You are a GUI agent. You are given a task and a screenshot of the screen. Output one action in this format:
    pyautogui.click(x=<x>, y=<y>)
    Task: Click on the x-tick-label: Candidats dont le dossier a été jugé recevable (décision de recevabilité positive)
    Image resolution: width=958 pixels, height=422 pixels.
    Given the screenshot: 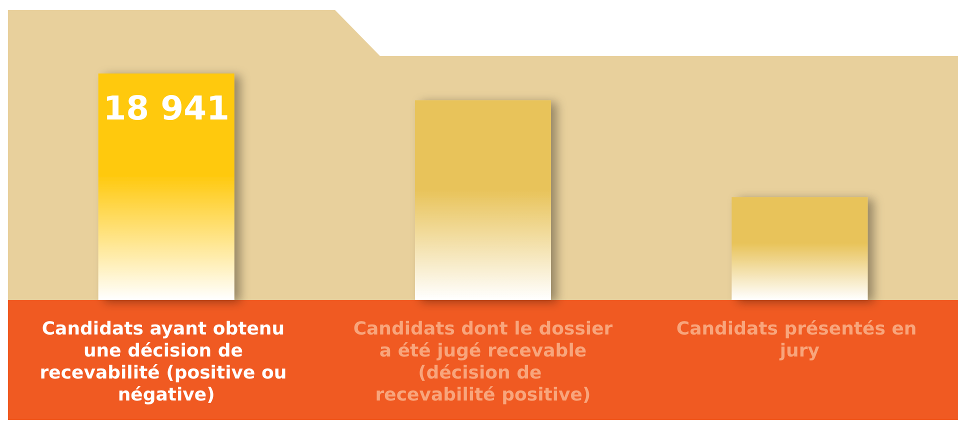 What is the action you would take?
    pyautogui.click(x=483, y=362)
    